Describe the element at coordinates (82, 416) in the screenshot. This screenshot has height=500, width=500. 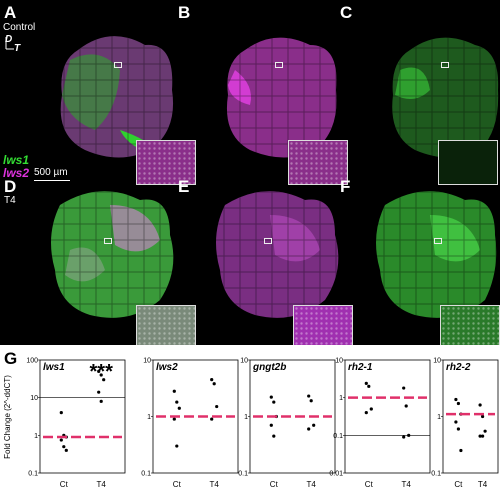
I see `plot-frame-lws1` at that location.